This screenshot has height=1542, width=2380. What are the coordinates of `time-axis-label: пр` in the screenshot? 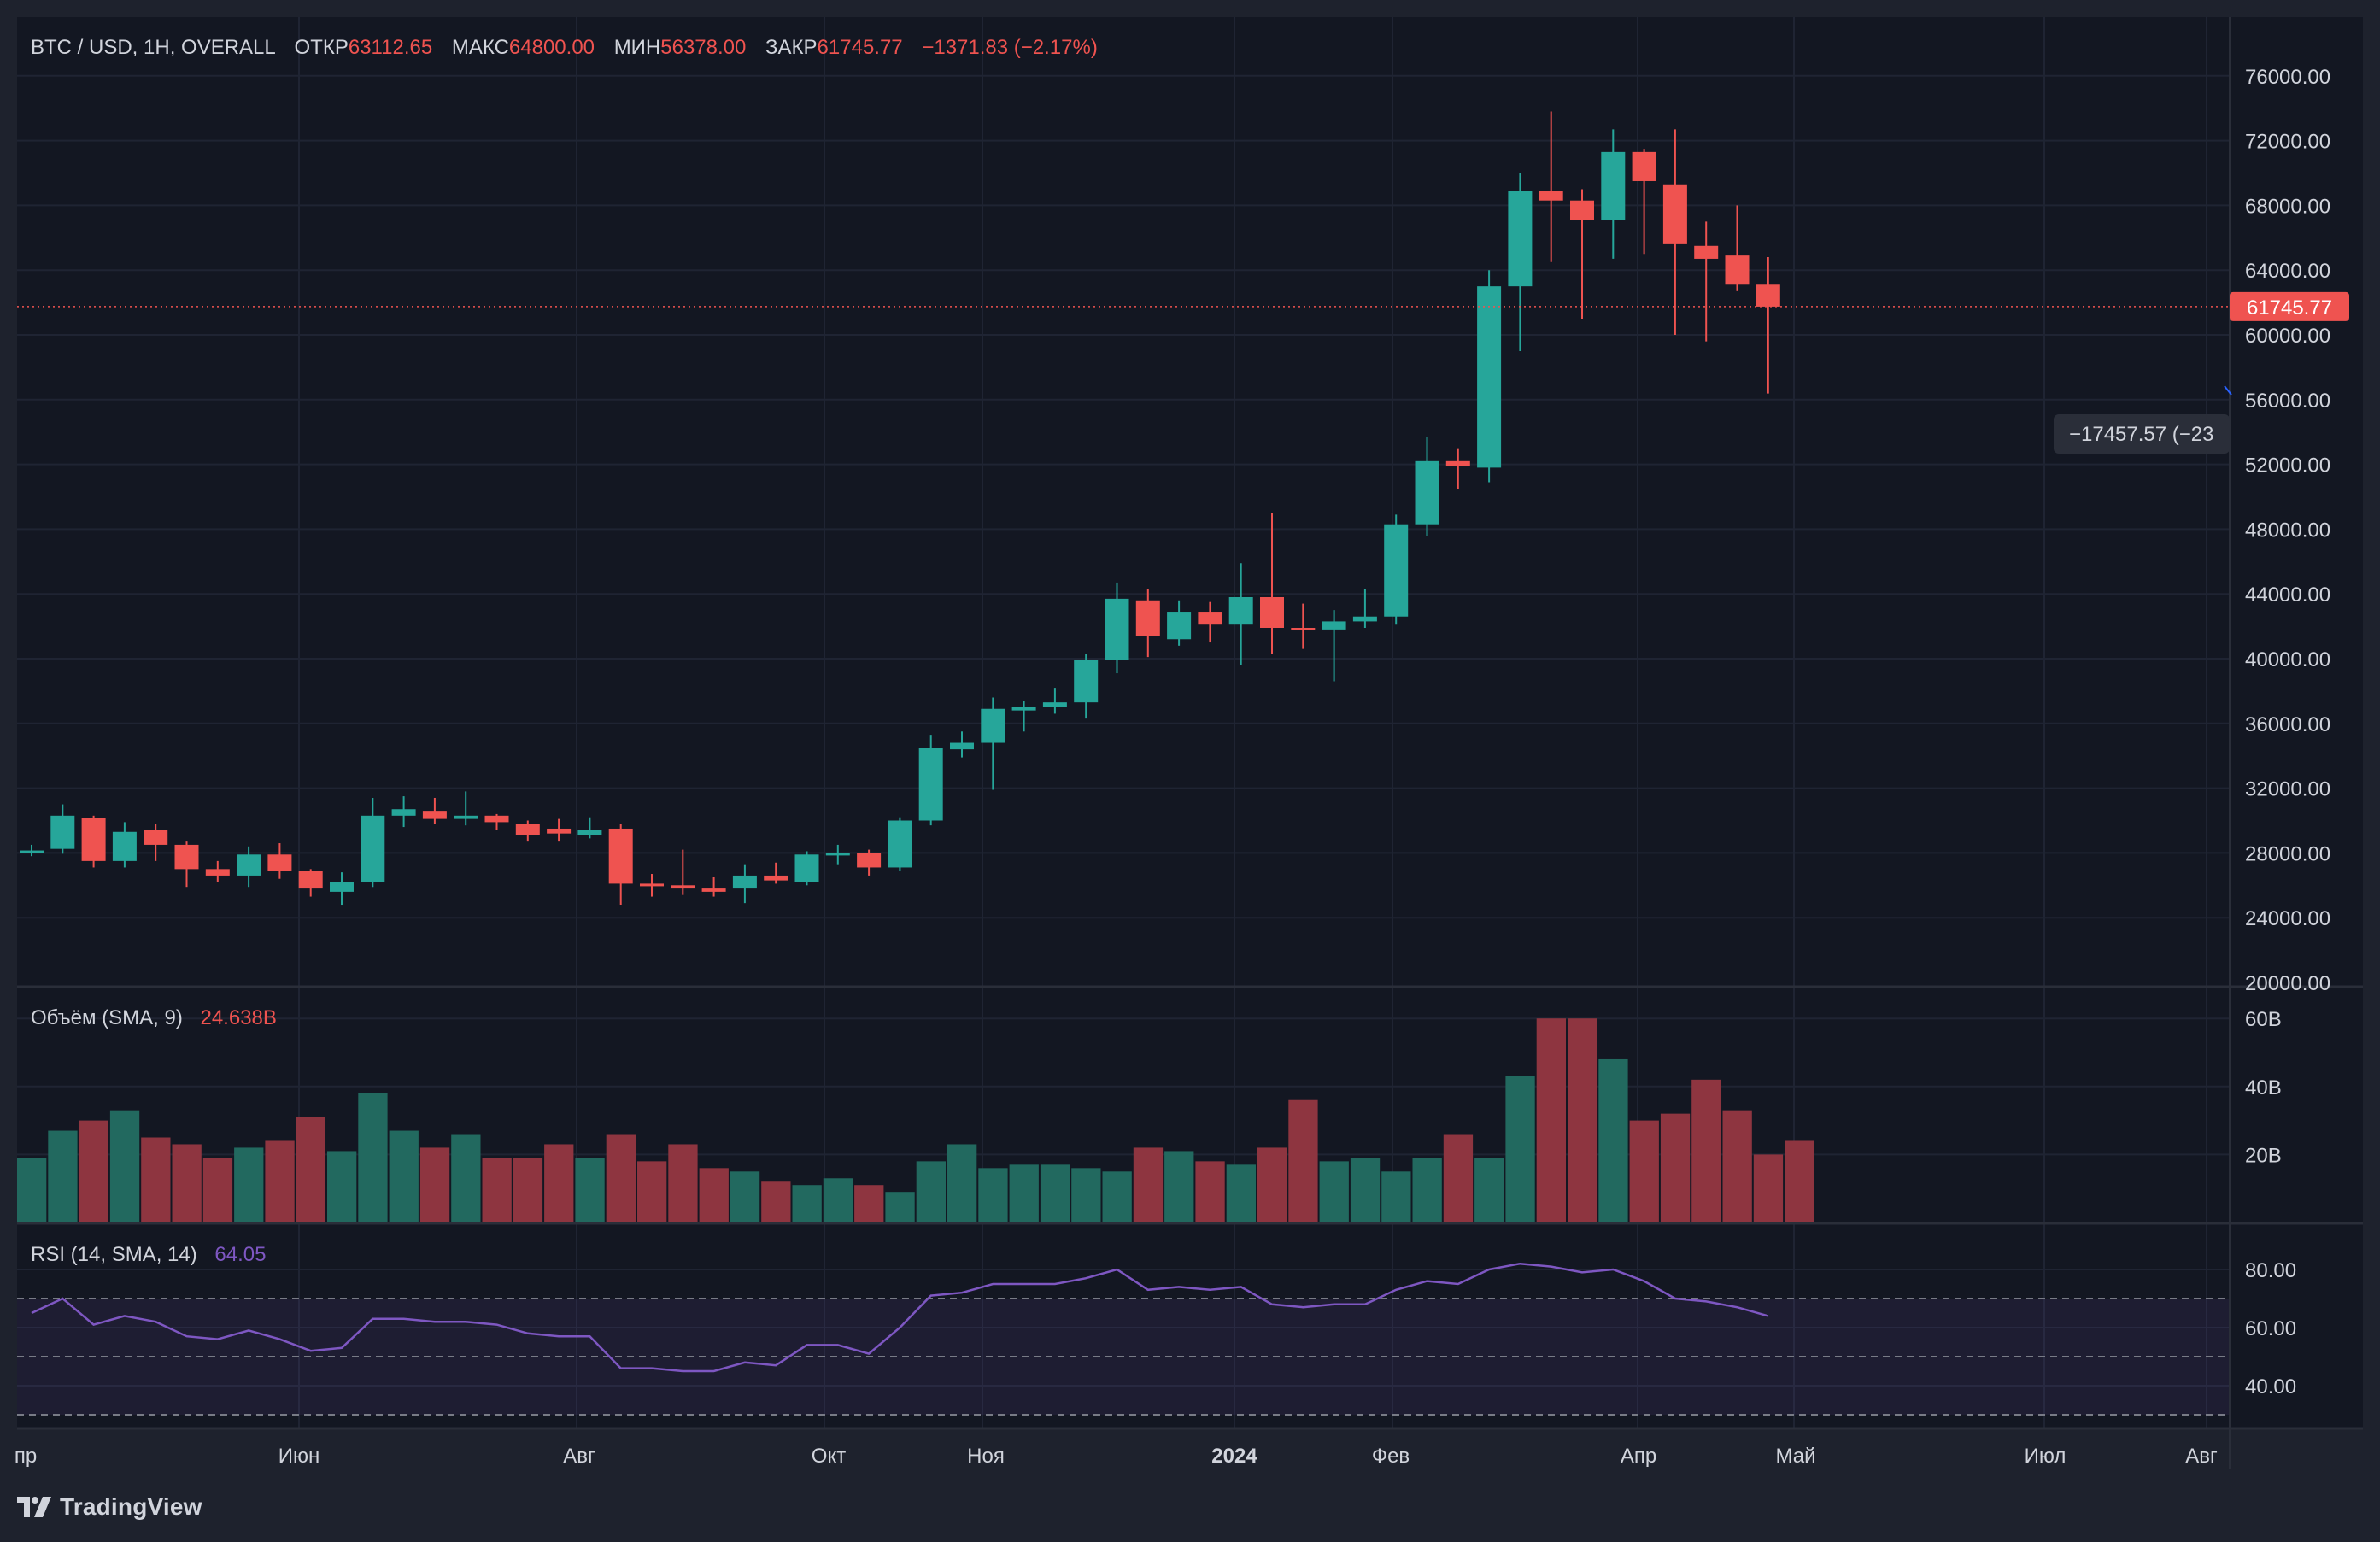 It's located at (26, 1457).